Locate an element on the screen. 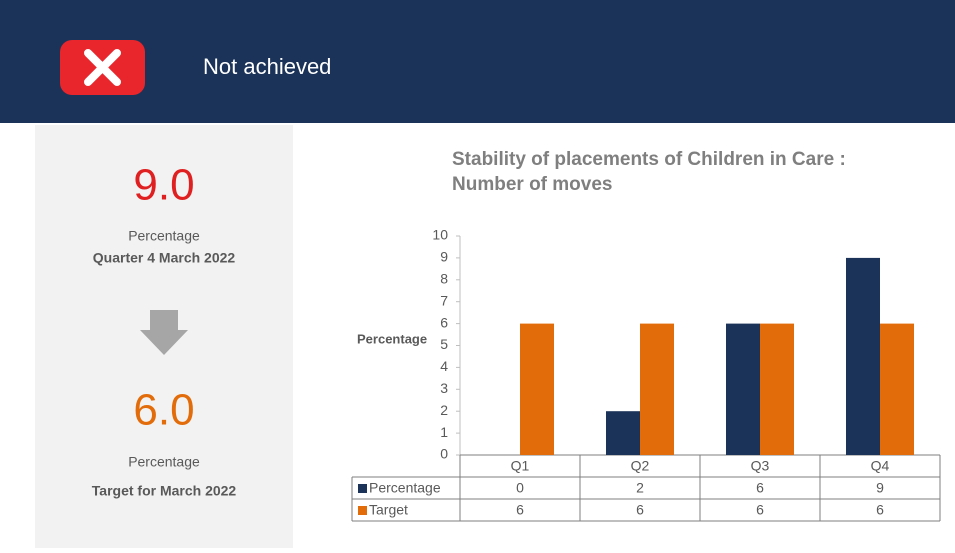 This screenshot has height=553, width=955. y-tick-label: 8 is located at coordinates (444, 279).